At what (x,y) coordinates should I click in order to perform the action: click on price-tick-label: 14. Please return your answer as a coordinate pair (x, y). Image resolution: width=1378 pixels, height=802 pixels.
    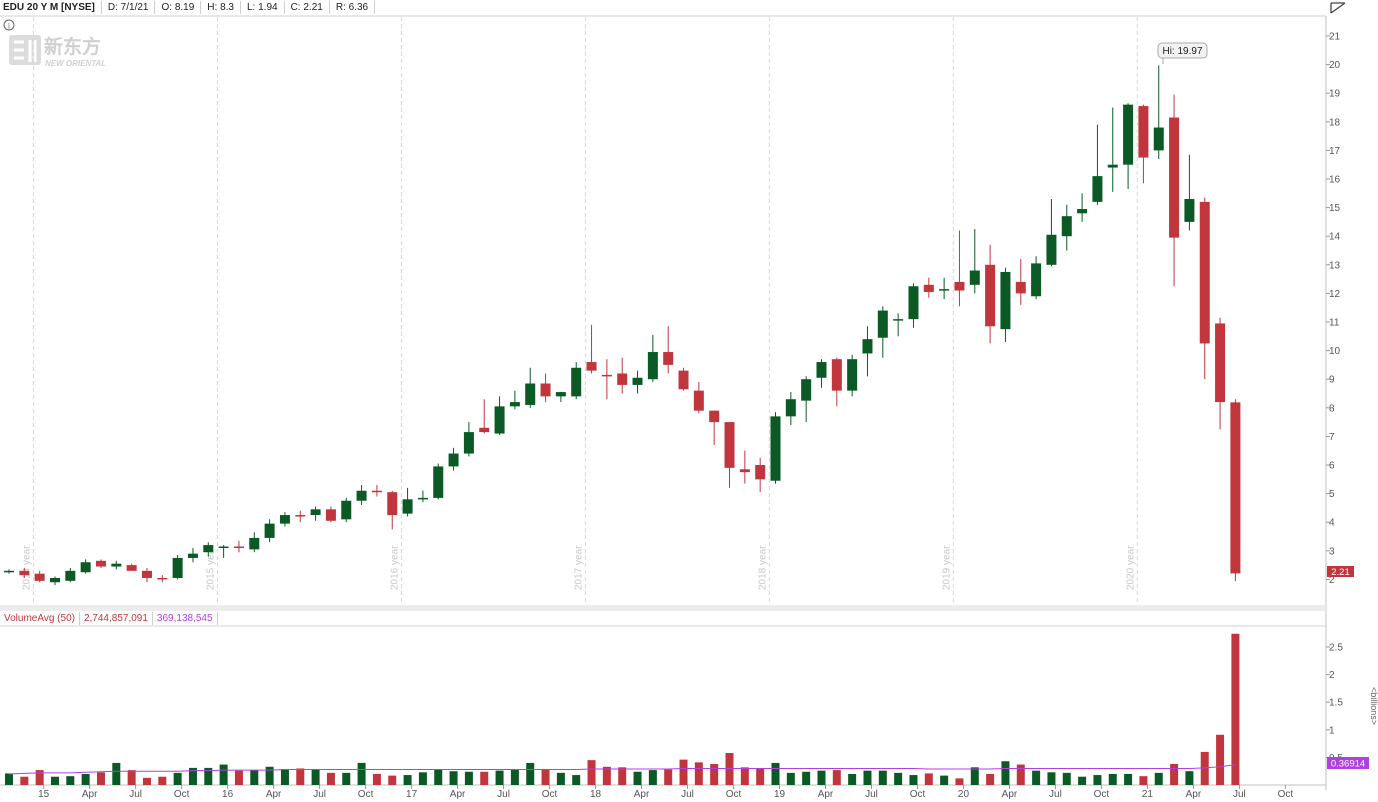
    Looking at the image, I should click on (1335, 237).